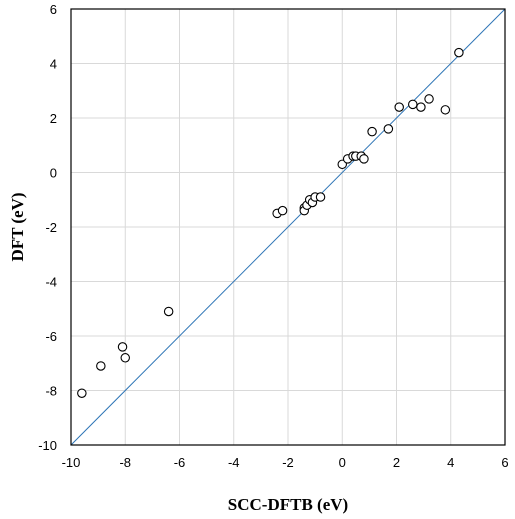 This screenshot has height=519, width=515. I want to click on y-tick-label: -10, so click(47, 445).